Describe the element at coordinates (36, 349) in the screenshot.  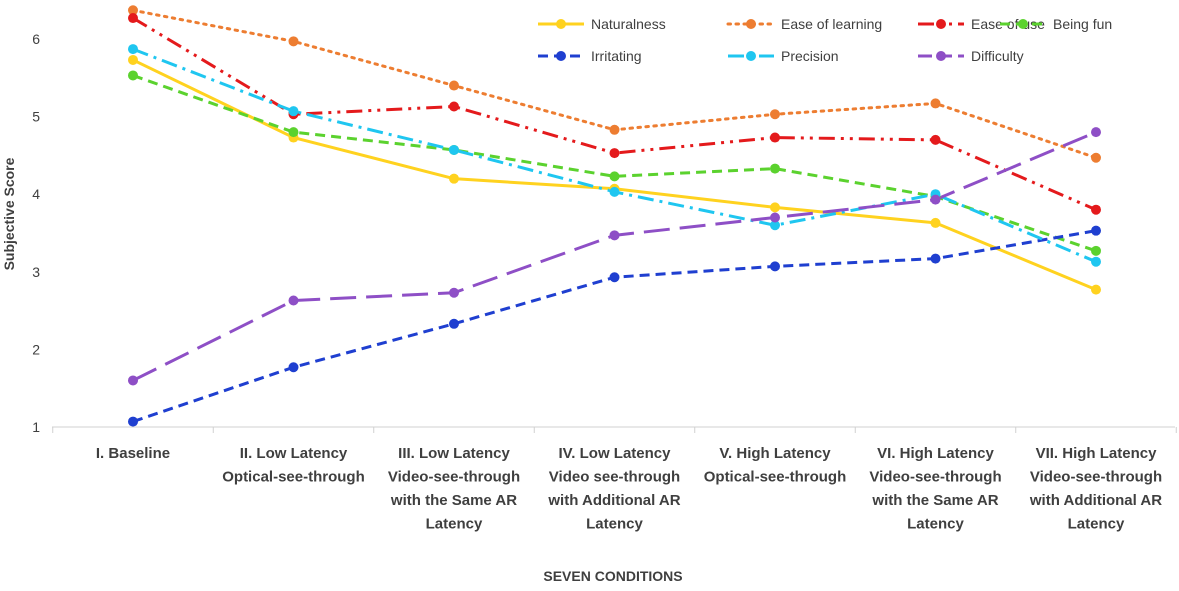
I see `y-tick-label: 2` at that location.